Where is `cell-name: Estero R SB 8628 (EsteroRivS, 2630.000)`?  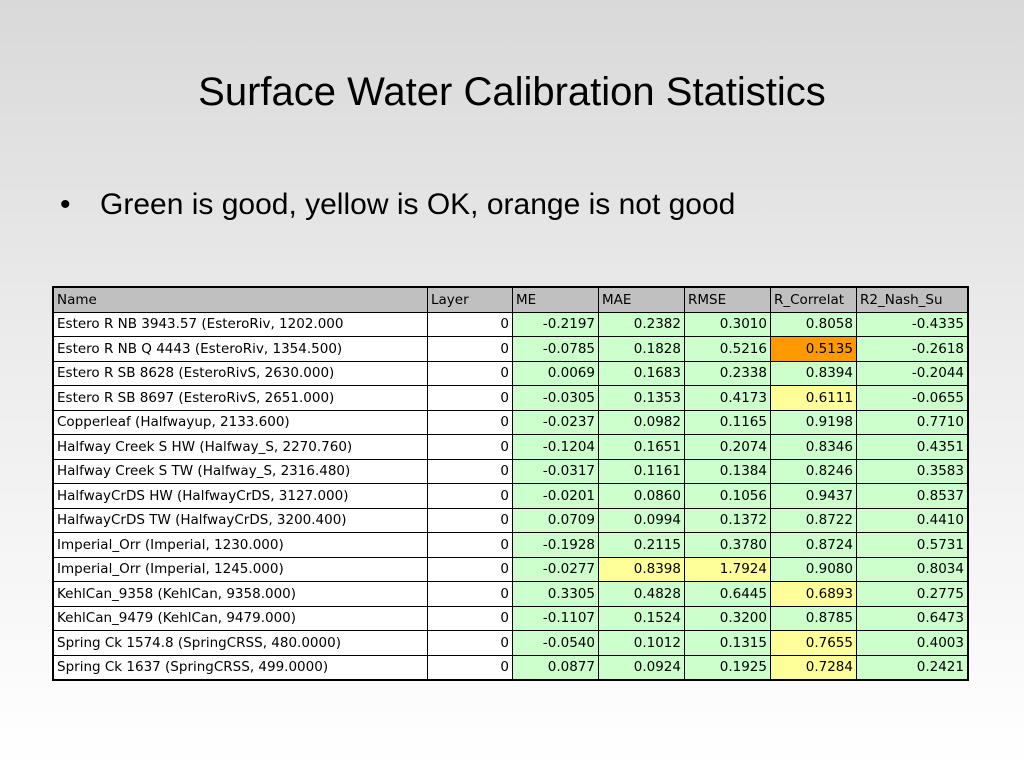
cell-name: Estero R SB 8628 (EsteroRivS, 2630.000) is located at coordinates (240, 373).